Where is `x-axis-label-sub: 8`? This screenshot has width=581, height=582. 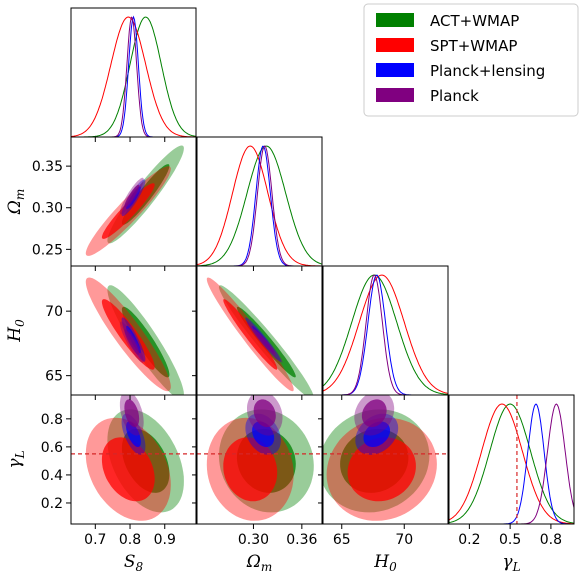 x-axis-label-sub: 8 is located at coordinates (140, 567).